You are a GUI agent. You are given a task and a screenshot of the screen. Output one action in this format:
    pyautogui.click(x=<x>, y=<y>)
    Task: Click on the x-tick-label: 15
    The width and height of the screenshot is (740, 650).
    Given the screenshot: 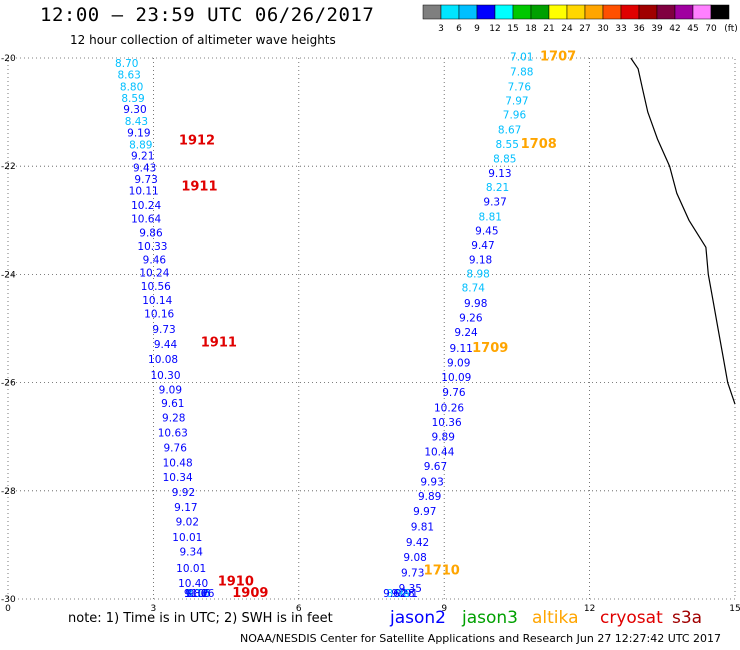 What is the action you would take?
    pyautogui.click(x=734, y=609)
    